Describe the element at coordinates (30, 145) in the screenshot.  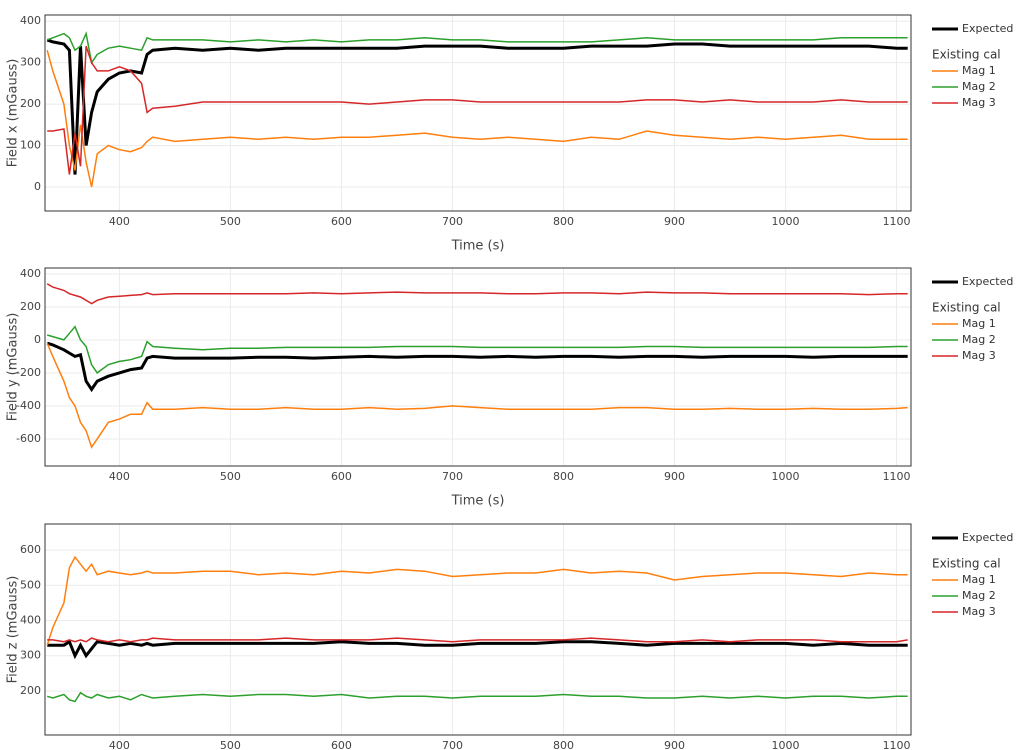
I see `y-tick-label: 100` at that location.